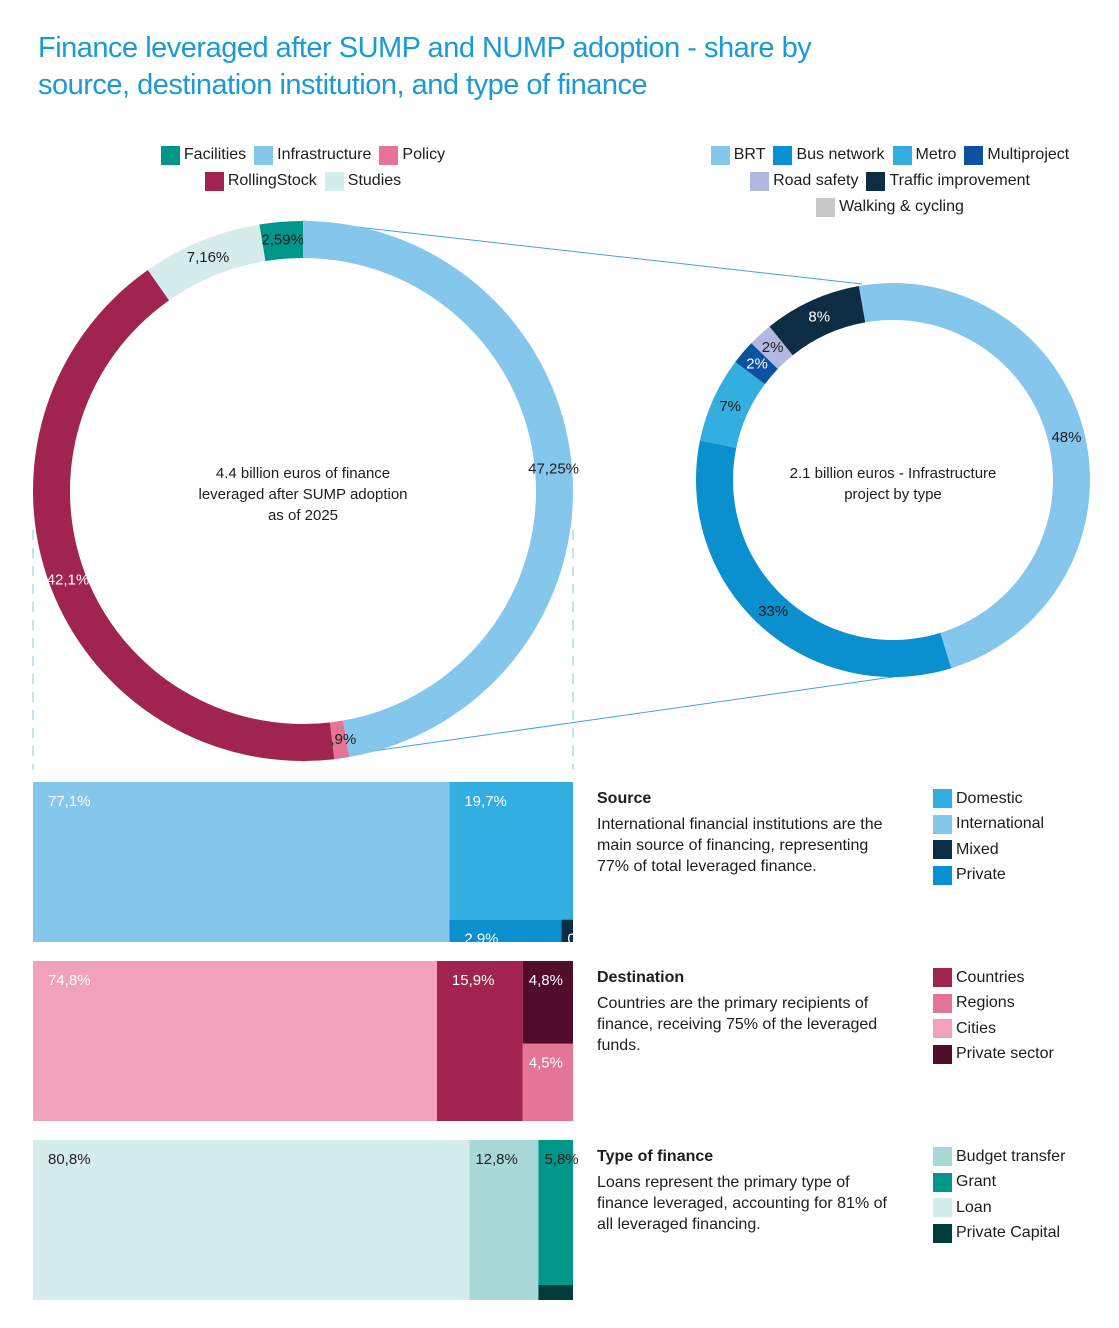 The image size is (1119, 1328). I want to click on data-label: 7%, so click(730, 406).